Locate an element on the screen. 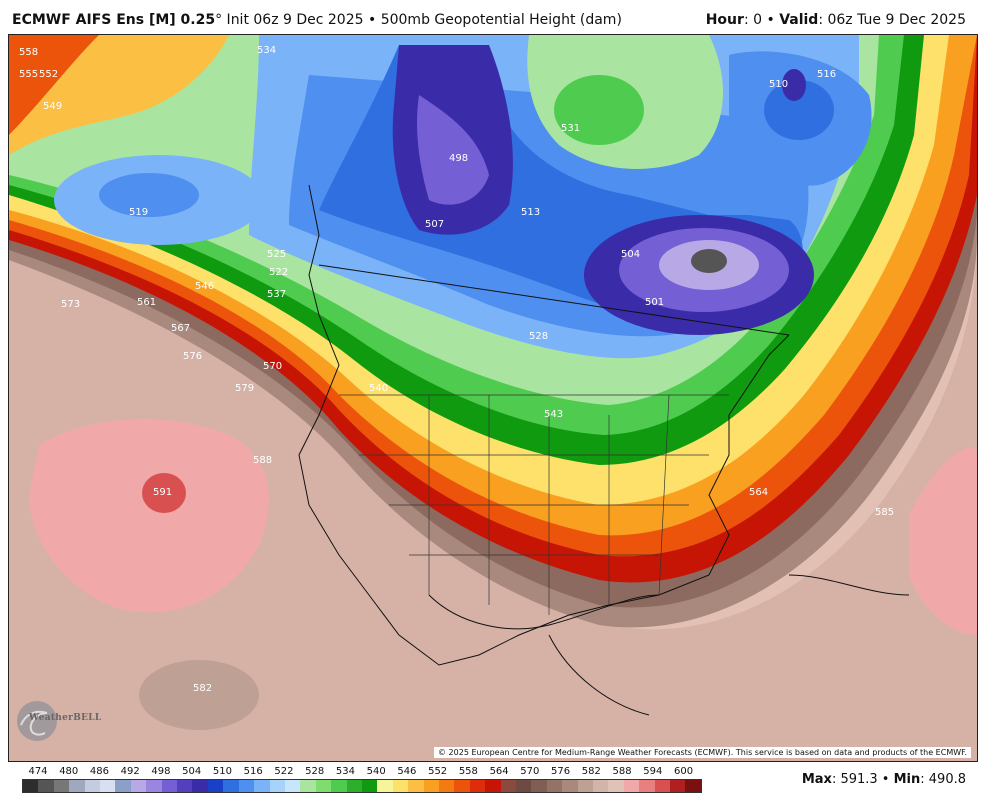 This screenshot has height=808, width=984. valid-info: Hour: 0 • Valid: 06z Tue 9 Dec 2025 is located at coordinates (836, 20).